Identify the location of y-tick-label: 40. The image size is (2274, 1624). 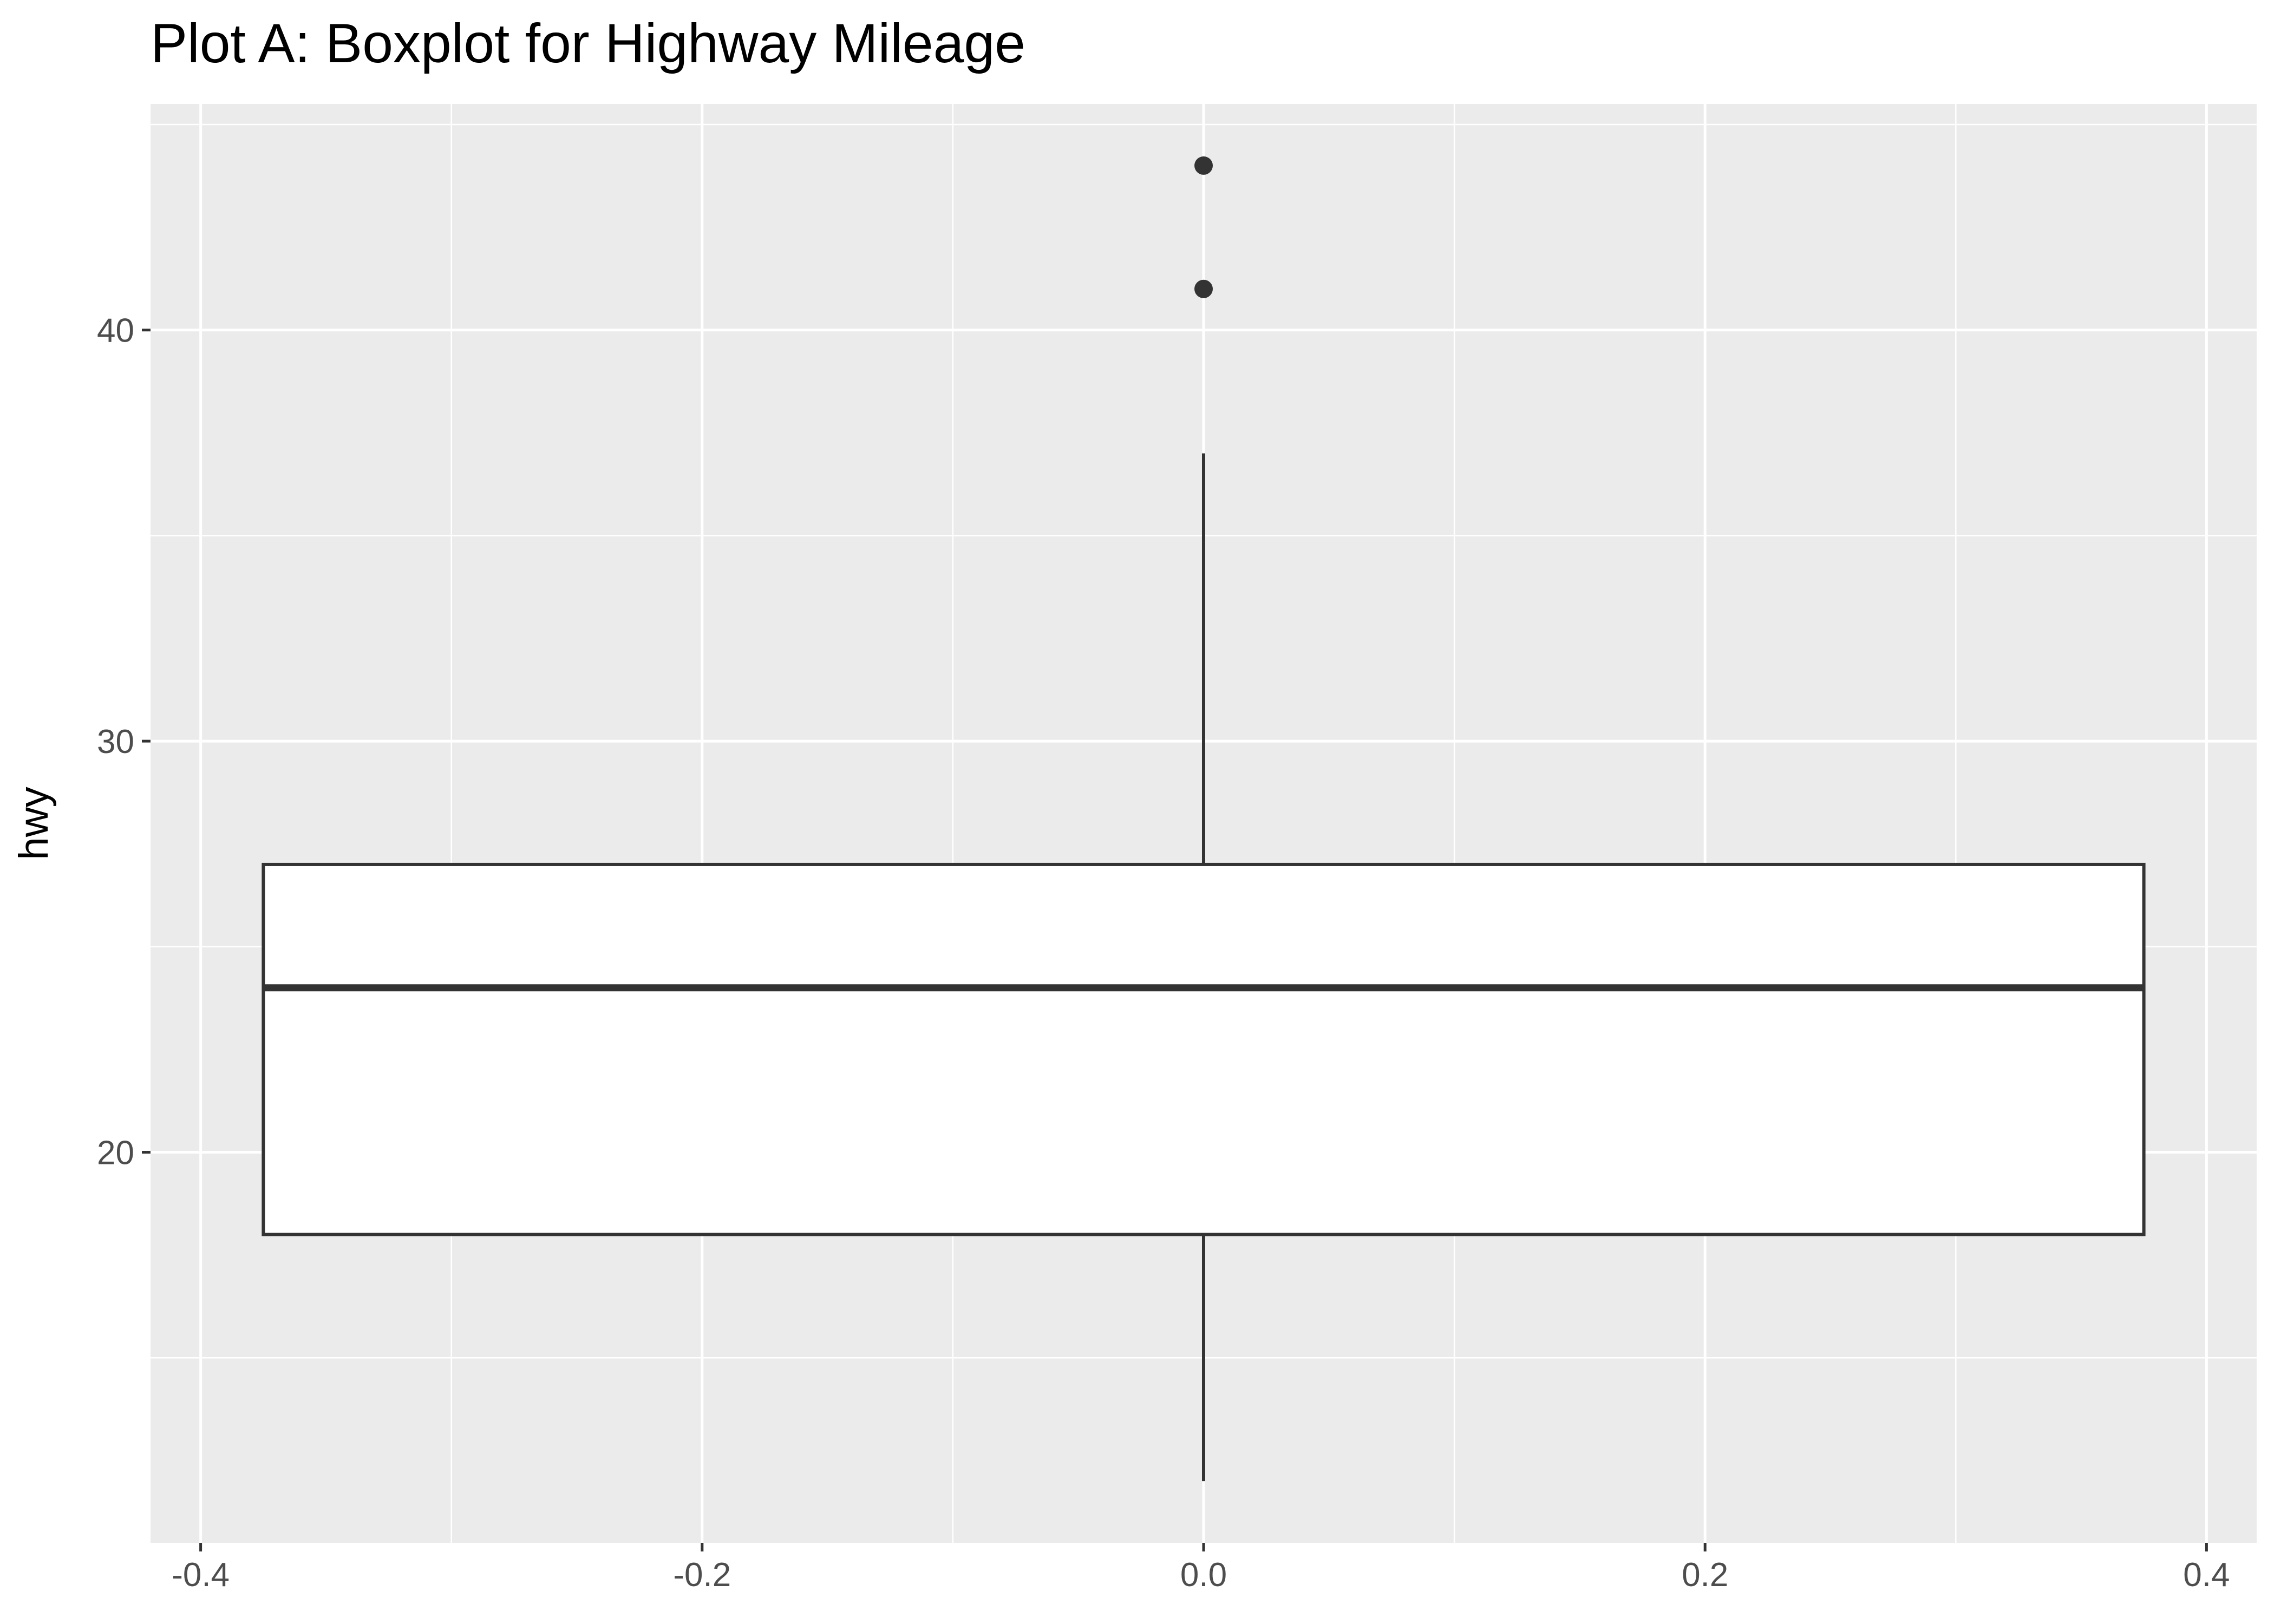
(116, 331).